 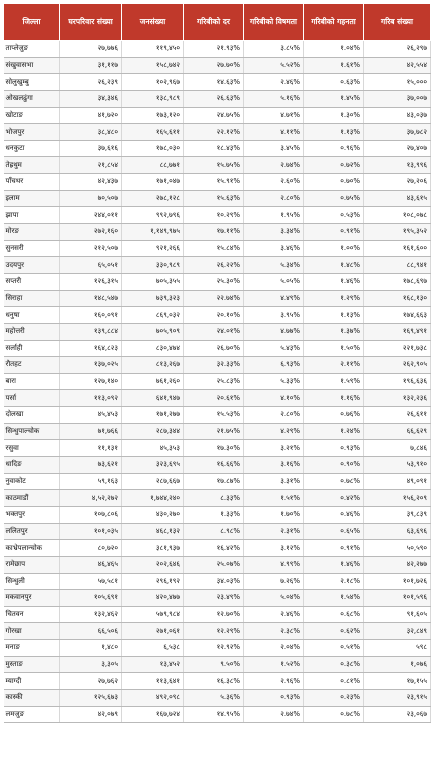 I want to click on poor-count: १९६,६३६, so click(x=397, y=382).